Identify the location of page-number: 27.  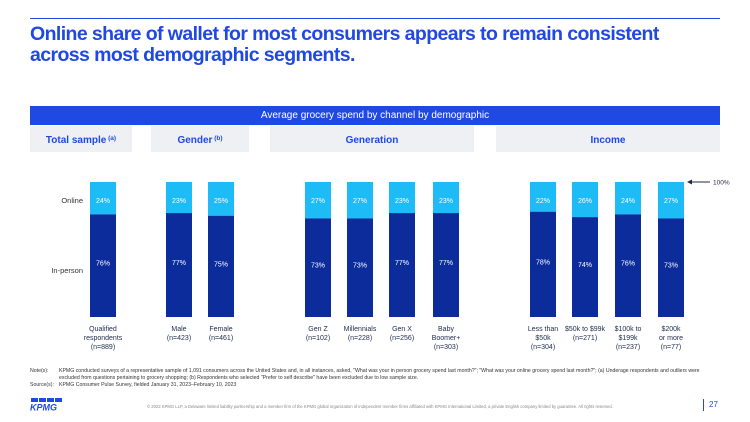
(713, 405).